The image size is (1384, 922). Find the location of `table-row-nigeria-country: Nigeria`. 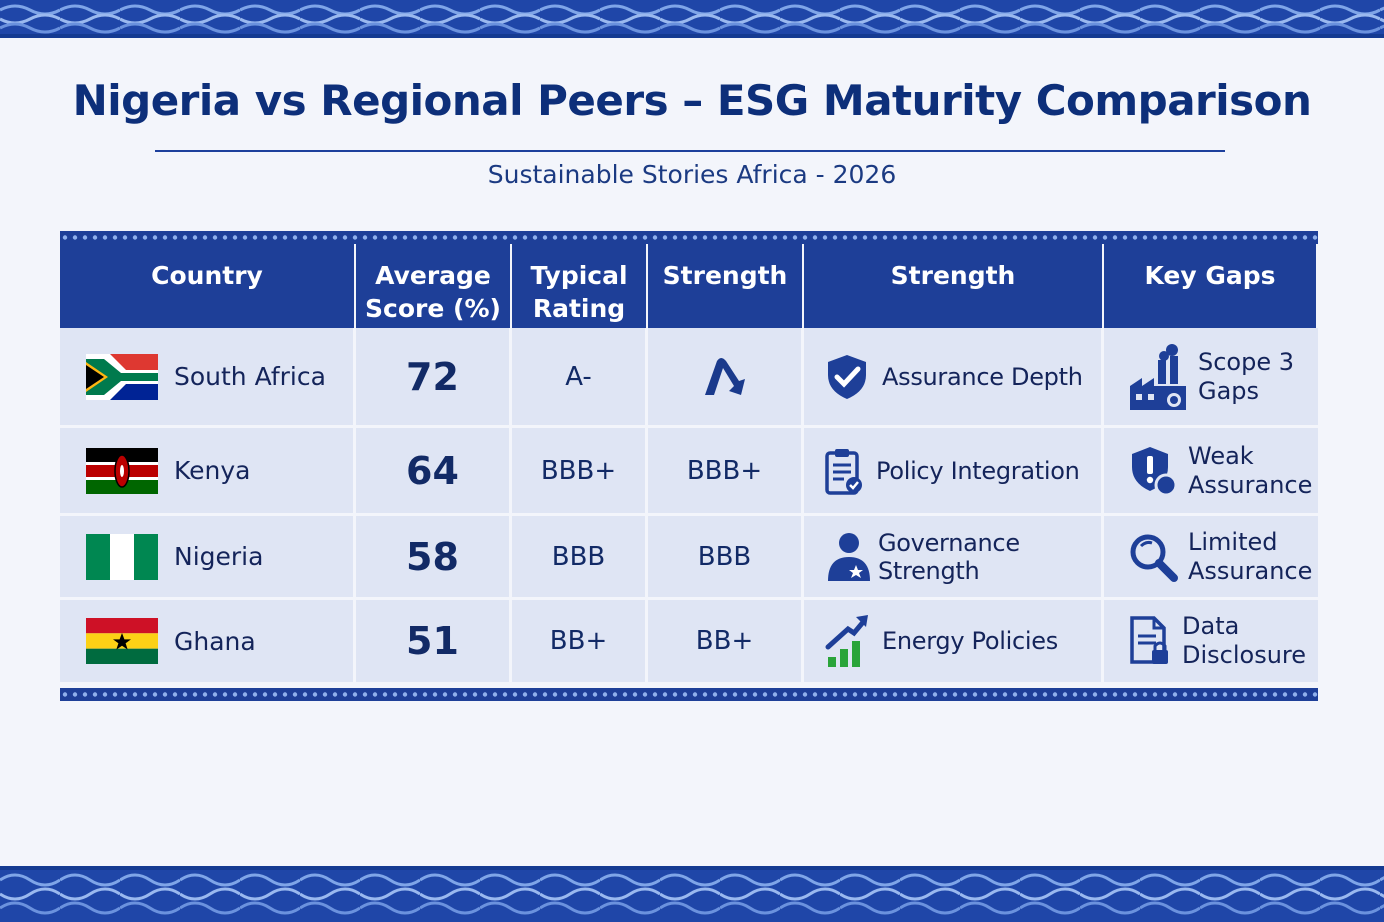

table-row-nigeria-country: Nigeria is located at coordinates (208, 558).